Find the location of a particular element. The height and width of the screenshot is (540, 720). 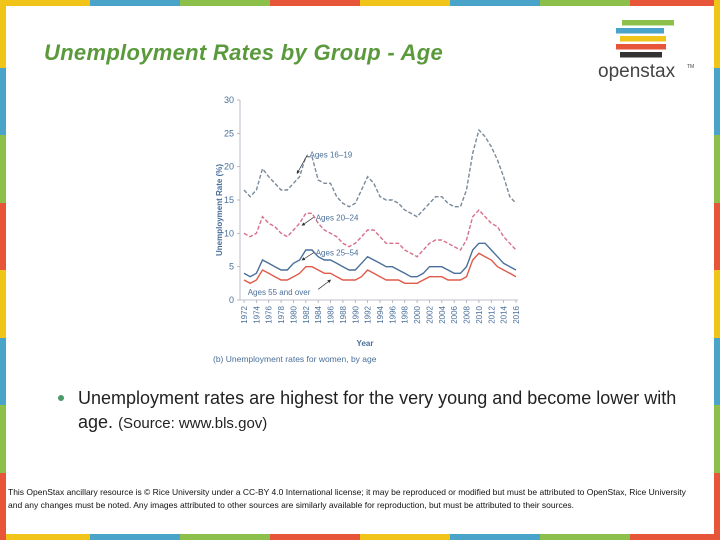

x-tick-label: 1994 is located at coordinates (380, 314).